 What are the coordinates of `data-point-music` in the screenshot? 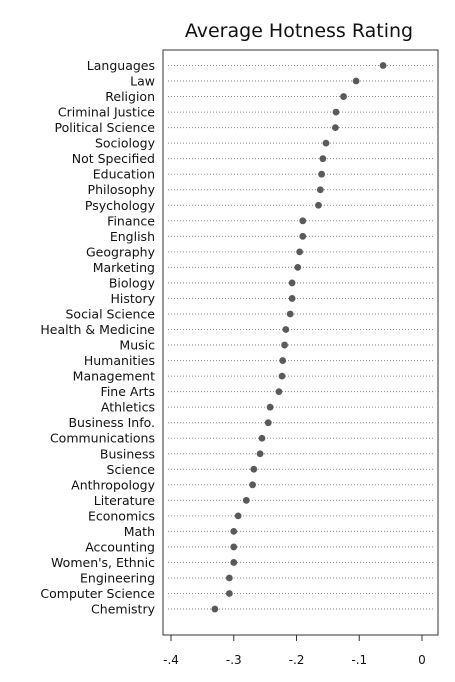 It's located at (284, 345).